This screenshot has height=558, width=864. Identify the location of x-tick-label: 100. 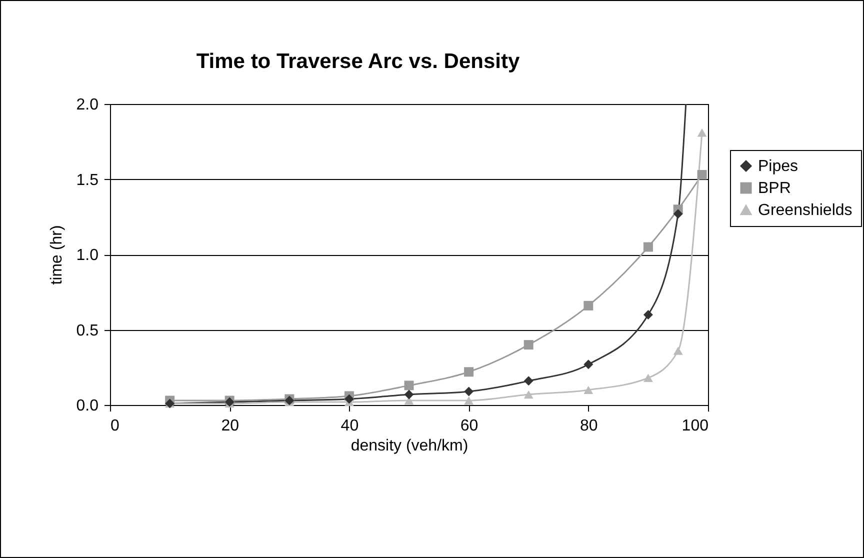
(695, 426).